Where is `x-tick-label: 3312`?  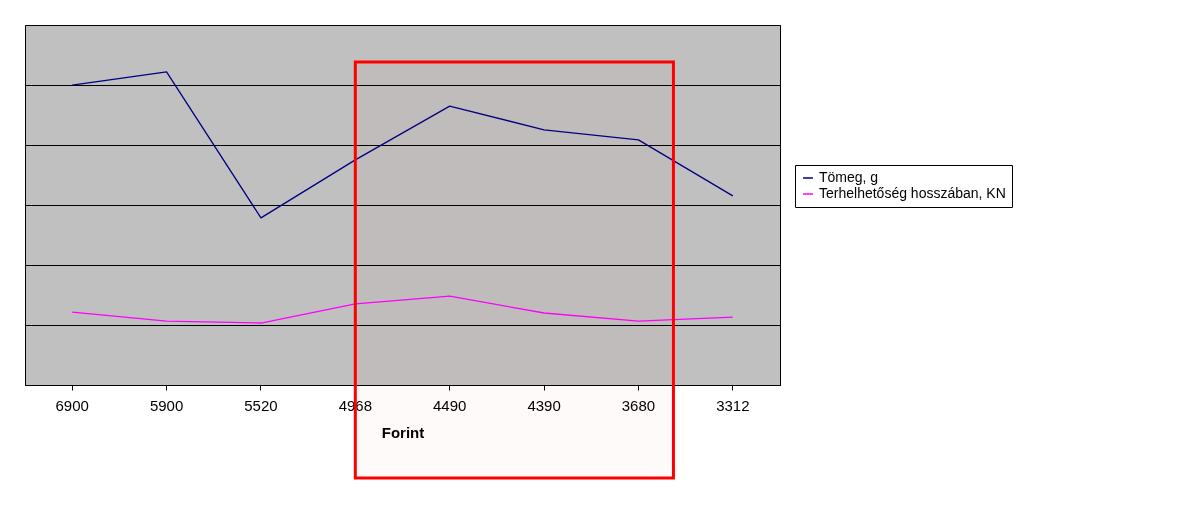
x-tick-label: 3312 is located at coordinates (733, 405).